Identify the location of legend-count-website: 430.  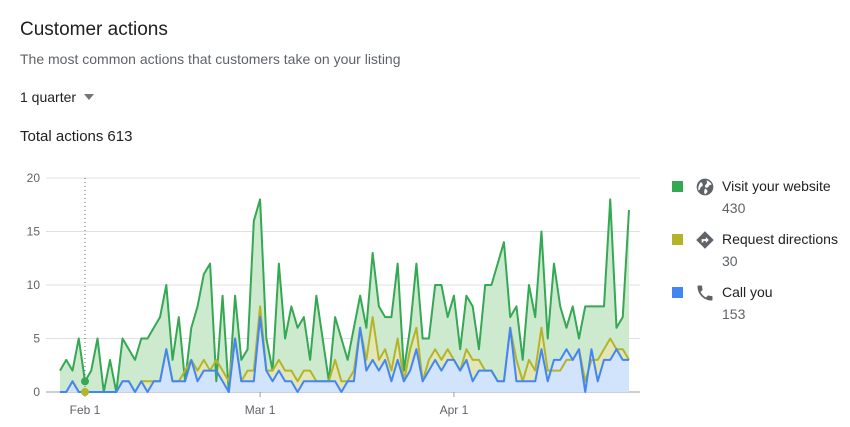
(734, 208).